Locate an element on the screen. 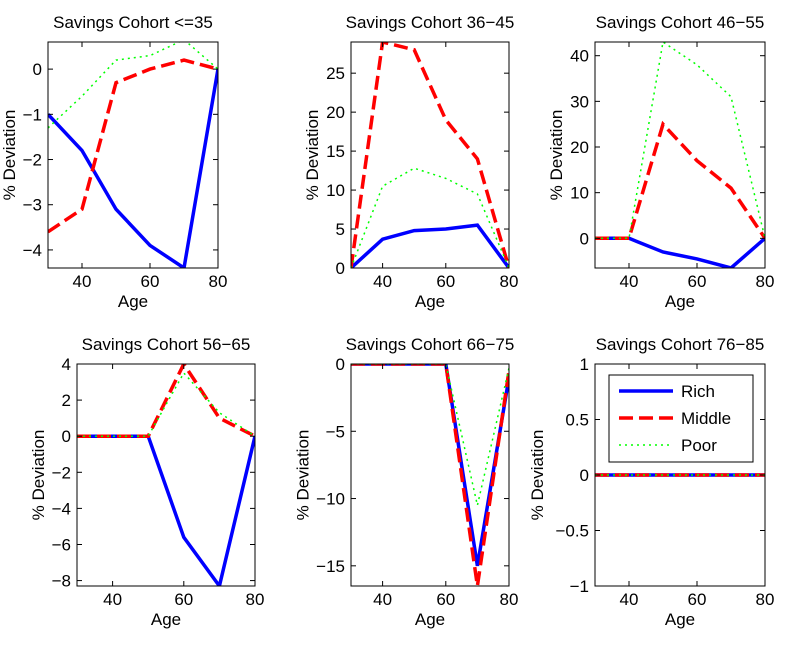  y-tick-label: −6 is located at coordinates (61, 544).